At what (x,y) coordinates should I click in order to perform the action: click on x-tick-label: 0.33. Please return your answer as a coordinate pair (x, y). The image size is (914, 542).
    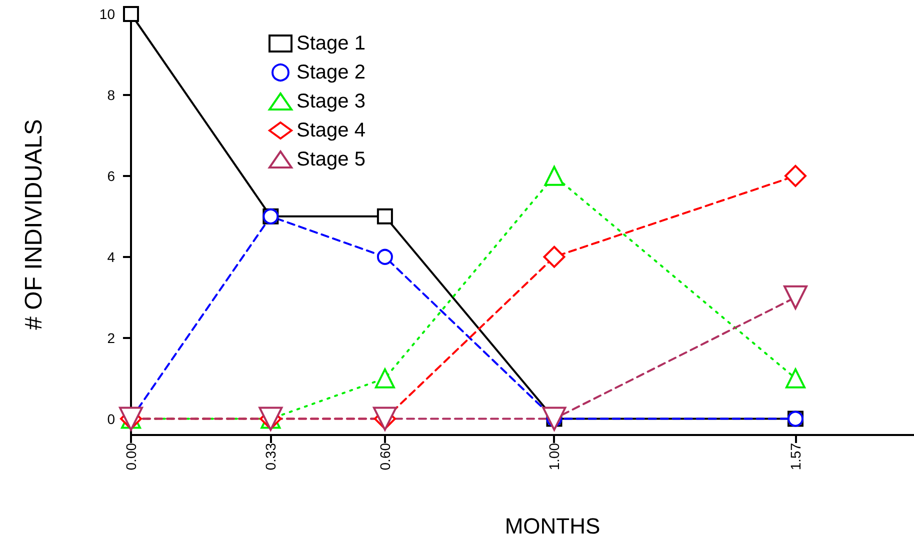
    Looking at the image, I should click on (270, 456).